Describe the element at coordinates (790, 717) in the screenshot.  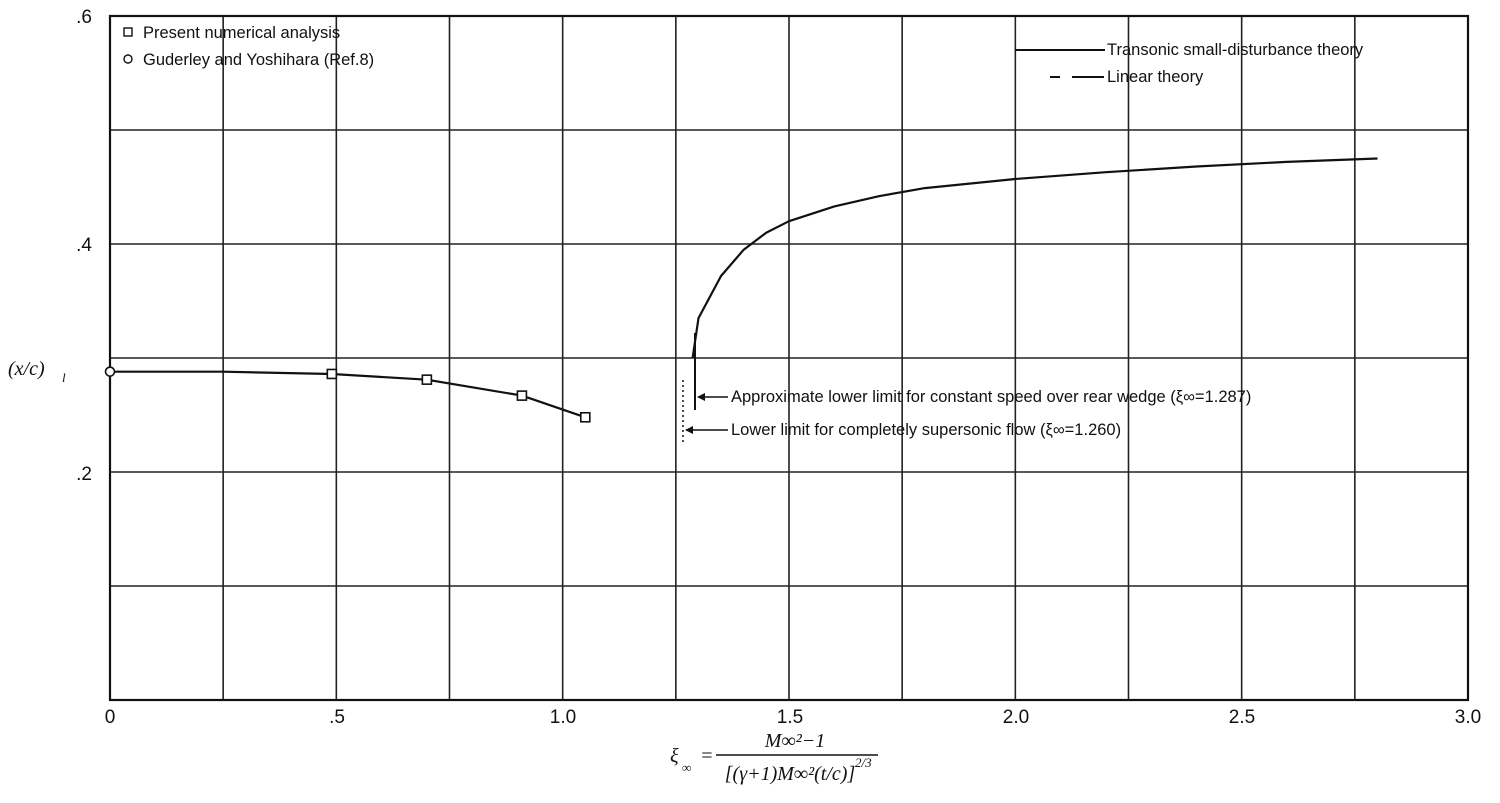
I see `x-tick-label: 1.5` at that location.